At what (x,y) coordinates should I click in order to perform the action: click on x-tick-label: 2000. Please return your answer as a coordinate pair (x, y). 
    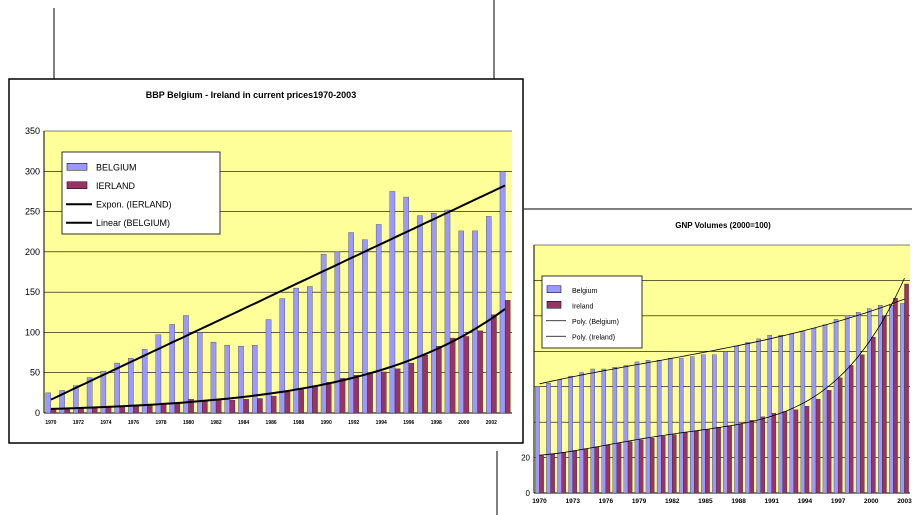
    Looking at the image, I should click on (463, 423).